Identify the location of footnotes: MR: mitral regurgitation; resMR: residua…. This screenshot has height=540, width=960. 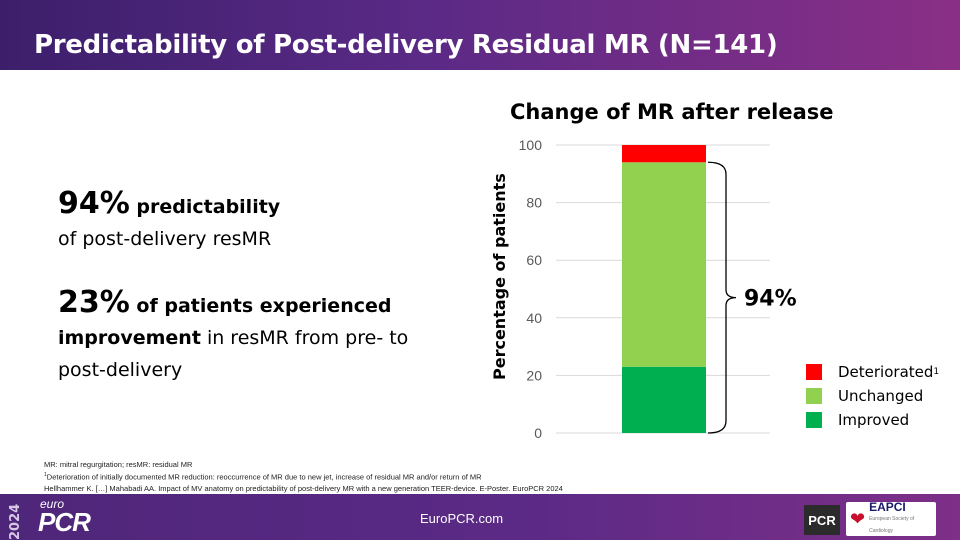
(484, 476).